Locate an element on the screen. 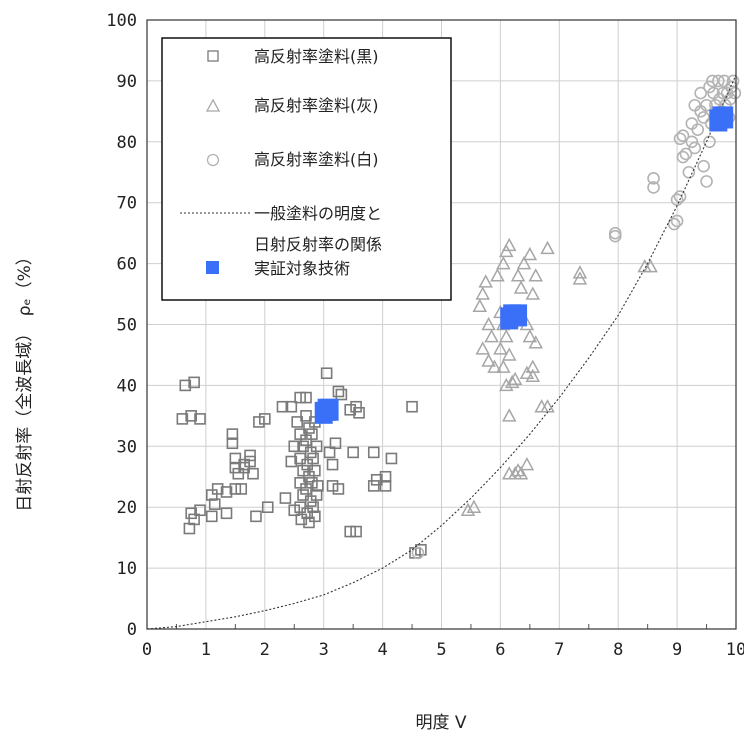 The width and height of the screenshot is (744, 740). legend-label-gray: 高反射率塗料(灰) is located at coordinates (316, 105).